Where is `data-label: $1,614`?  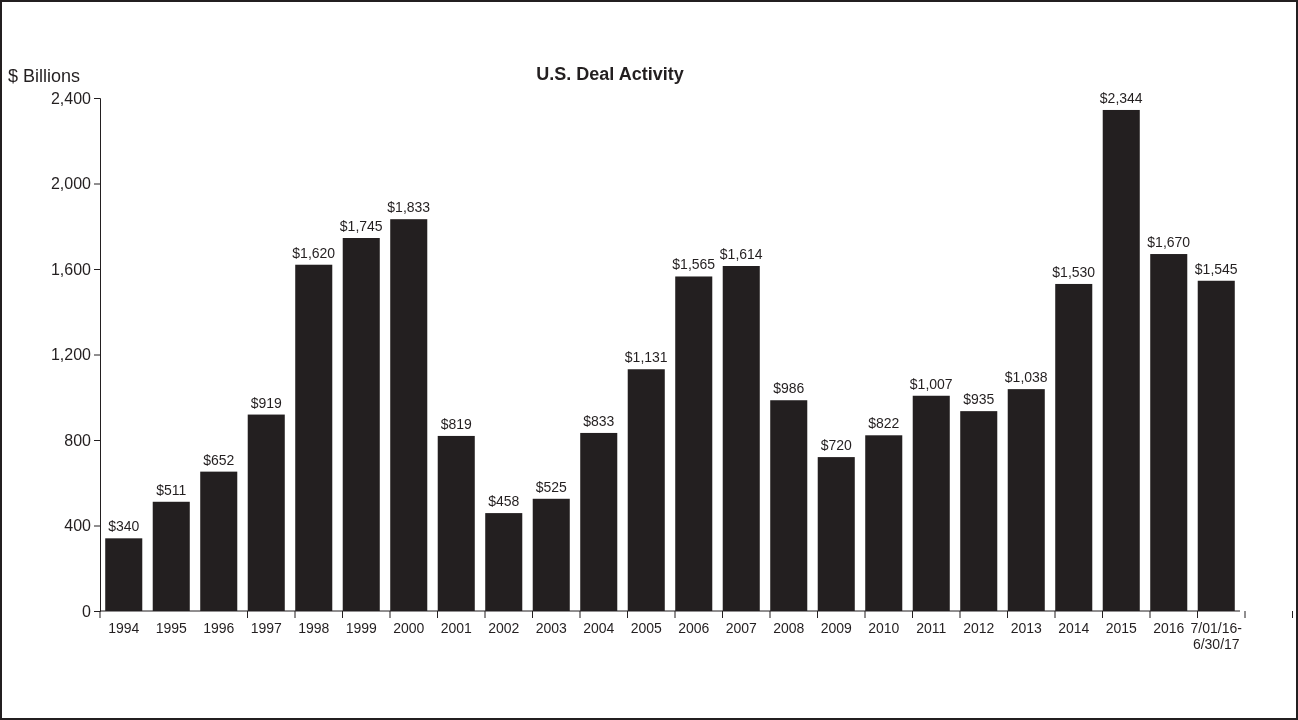 data-label: $1,614 is located at coordinates (741, 254).